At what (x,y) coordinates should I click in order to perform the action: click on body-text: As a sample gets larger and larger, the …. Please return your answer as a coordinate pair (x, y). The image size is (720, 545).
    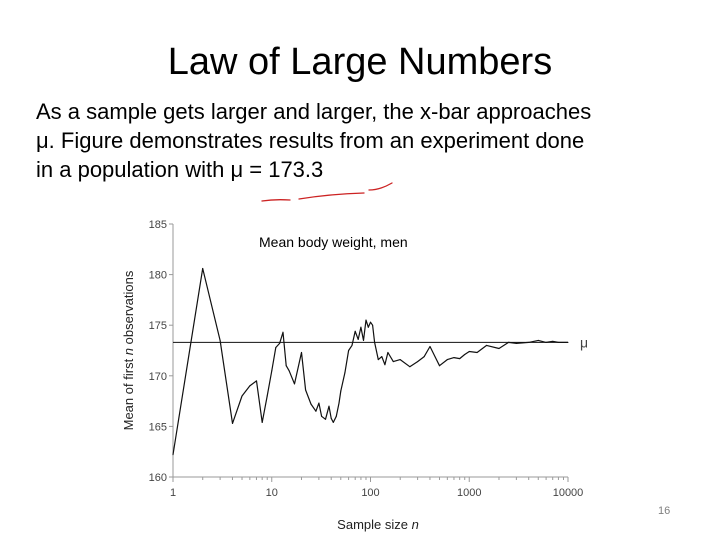
    Looking at the image, I should click on (371, 140).